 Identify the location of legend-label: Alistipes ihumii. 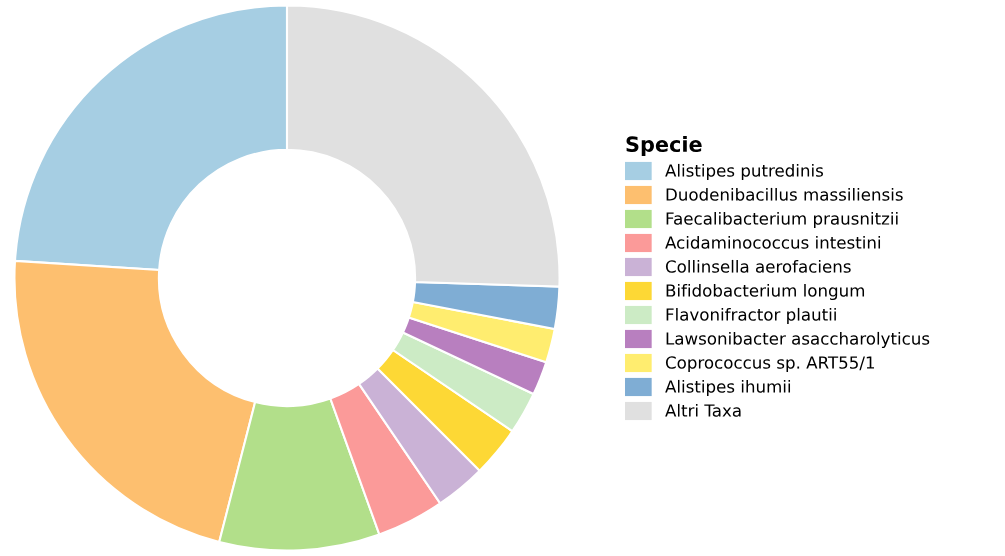
(728, 388).